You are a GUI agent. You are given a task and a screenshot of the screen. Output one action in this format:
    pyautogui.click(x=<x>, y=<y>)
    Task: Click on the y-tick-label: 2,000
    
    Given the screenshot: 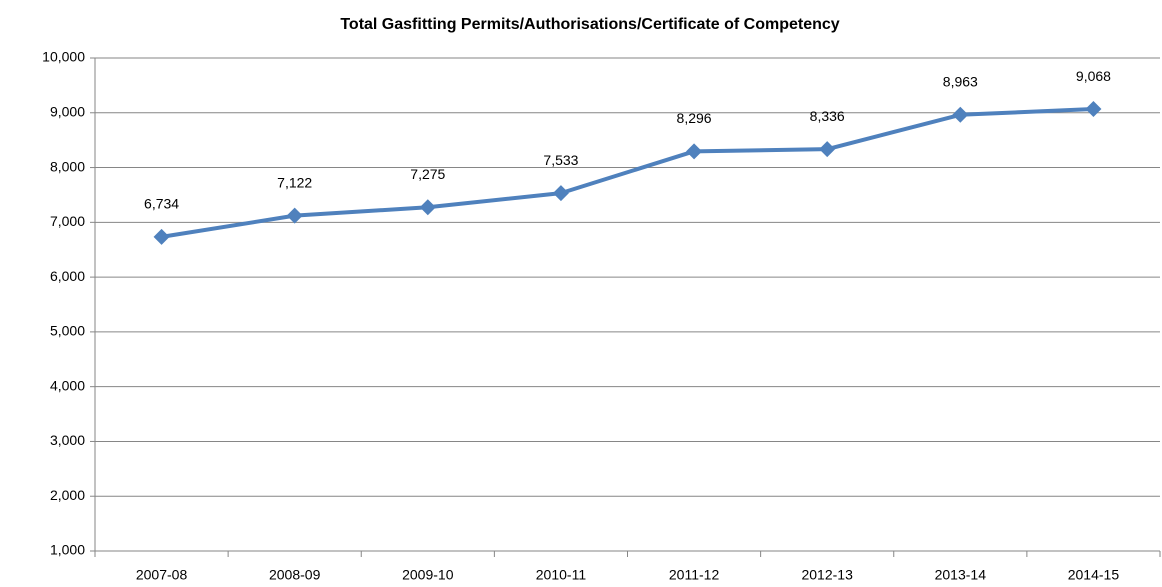 What is the action you would take?
    pyautogui.click(x=67, y=495)
    